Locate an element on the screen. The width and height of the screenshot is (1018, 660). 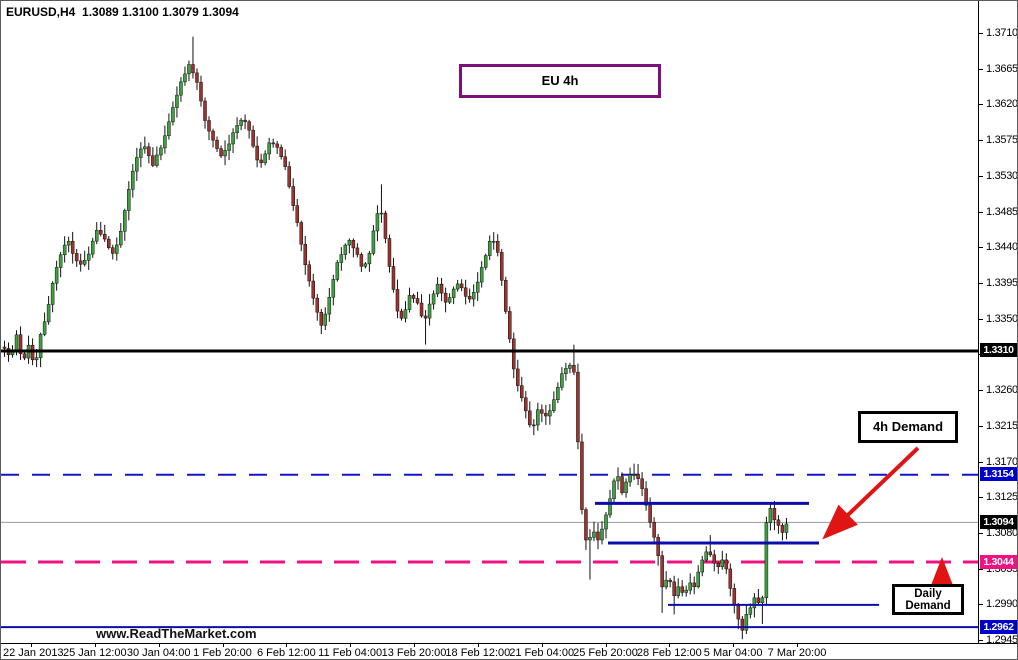
price-label-13310: 1.3310 is located at coordinates (998, 350).